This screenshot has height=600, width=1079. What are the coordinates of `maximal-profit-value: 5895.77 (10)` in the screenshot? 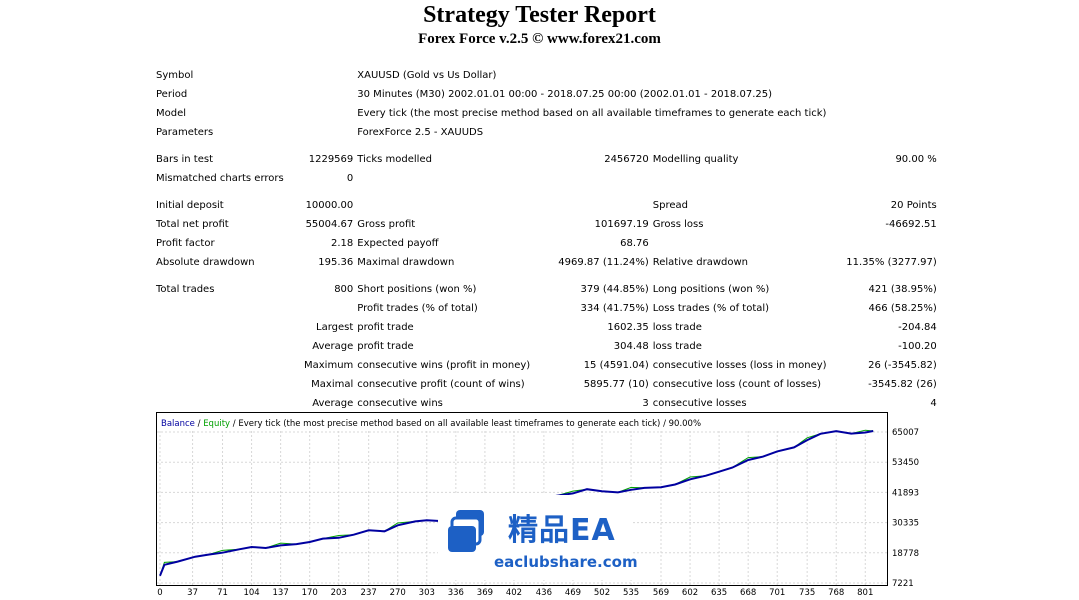 It's located at (616, 384).